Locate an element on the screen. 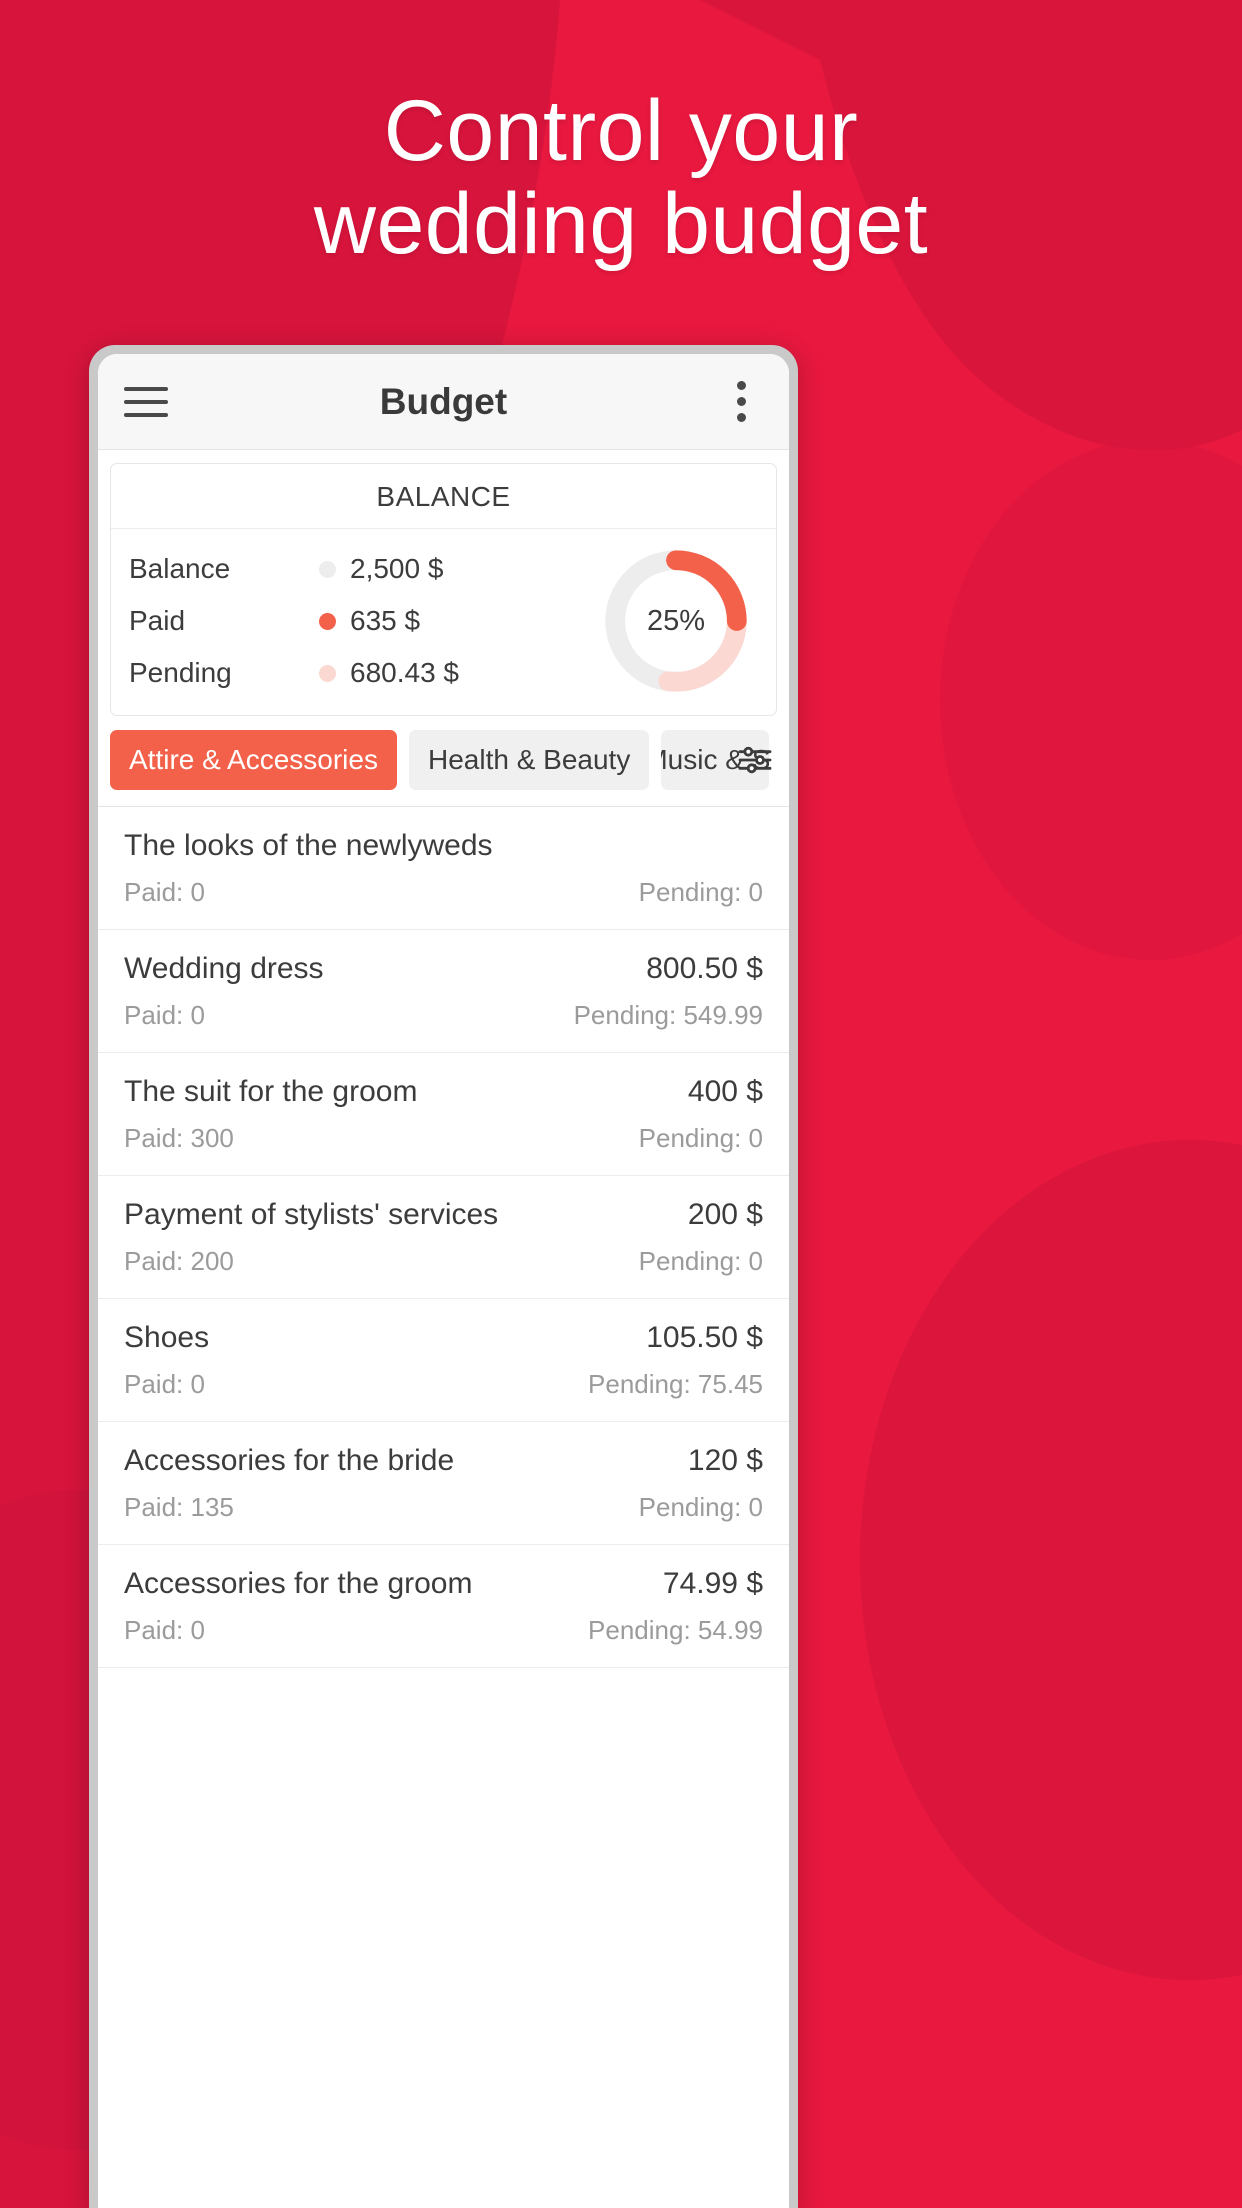 This screenshot has height=2208, width=1242. donut-percent-label: 25% is located at coordinates (676, 620).